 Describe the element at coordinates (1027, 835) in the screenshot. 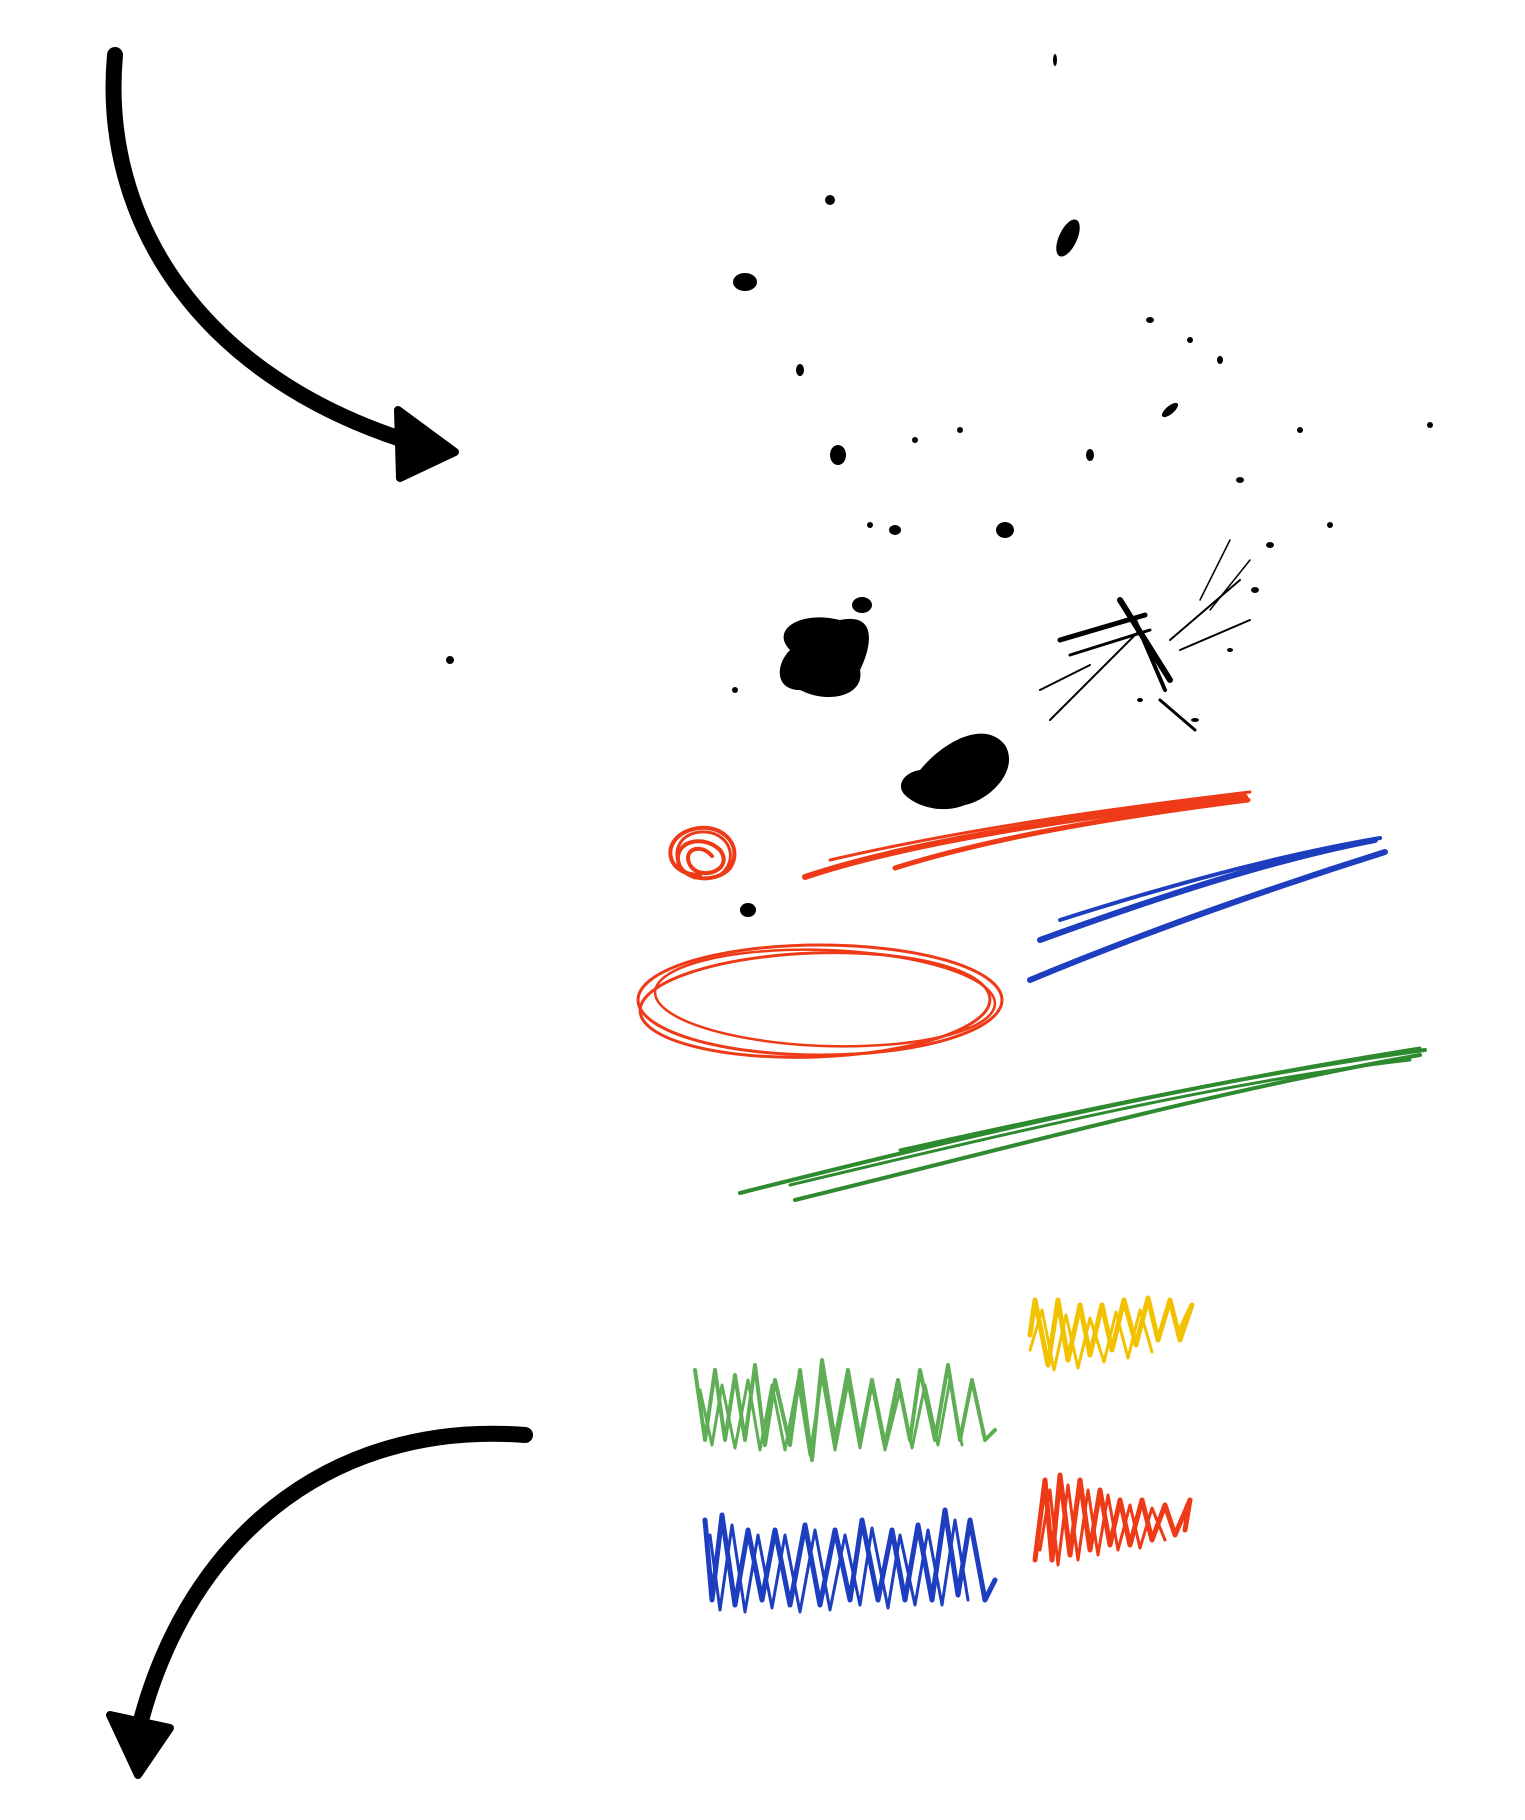

I see `red-stroke` at that location.